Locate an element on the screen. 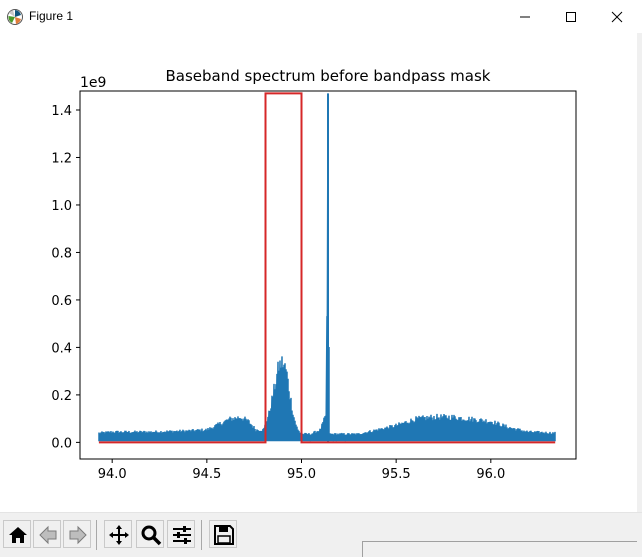  zoom-icon is located at coordinates (151, 535).